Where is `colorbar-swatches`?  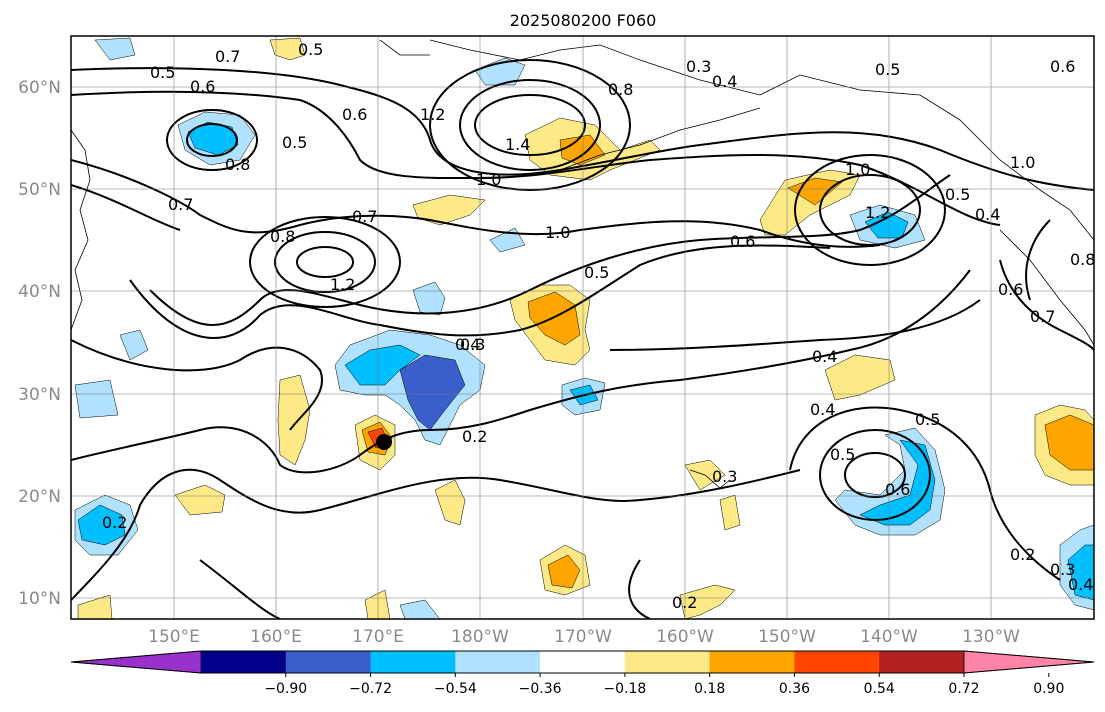 colorbar-swatches is located at coordinates (582, 662).